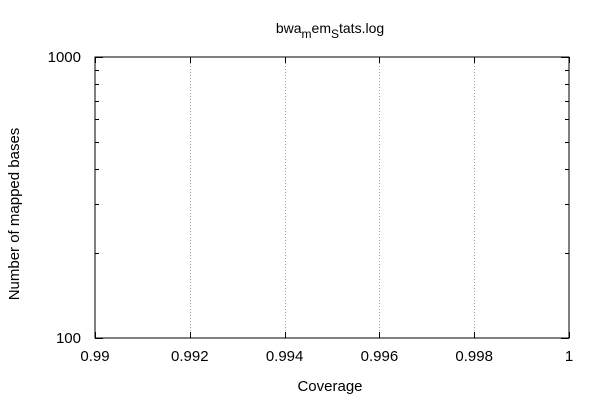  I want to click on chart-title-part: tats.log, so click(361, 28).